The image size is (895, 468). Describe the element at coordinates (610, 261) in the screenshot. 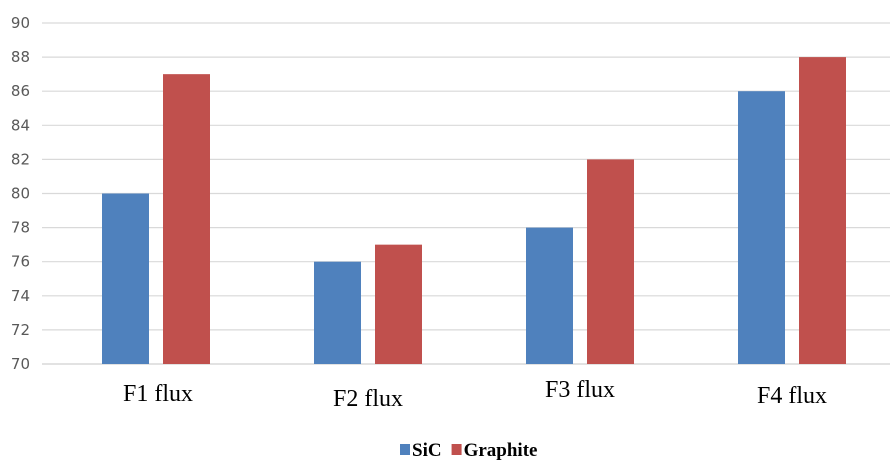

I see `bar-graphite-f3-flux` at that location.